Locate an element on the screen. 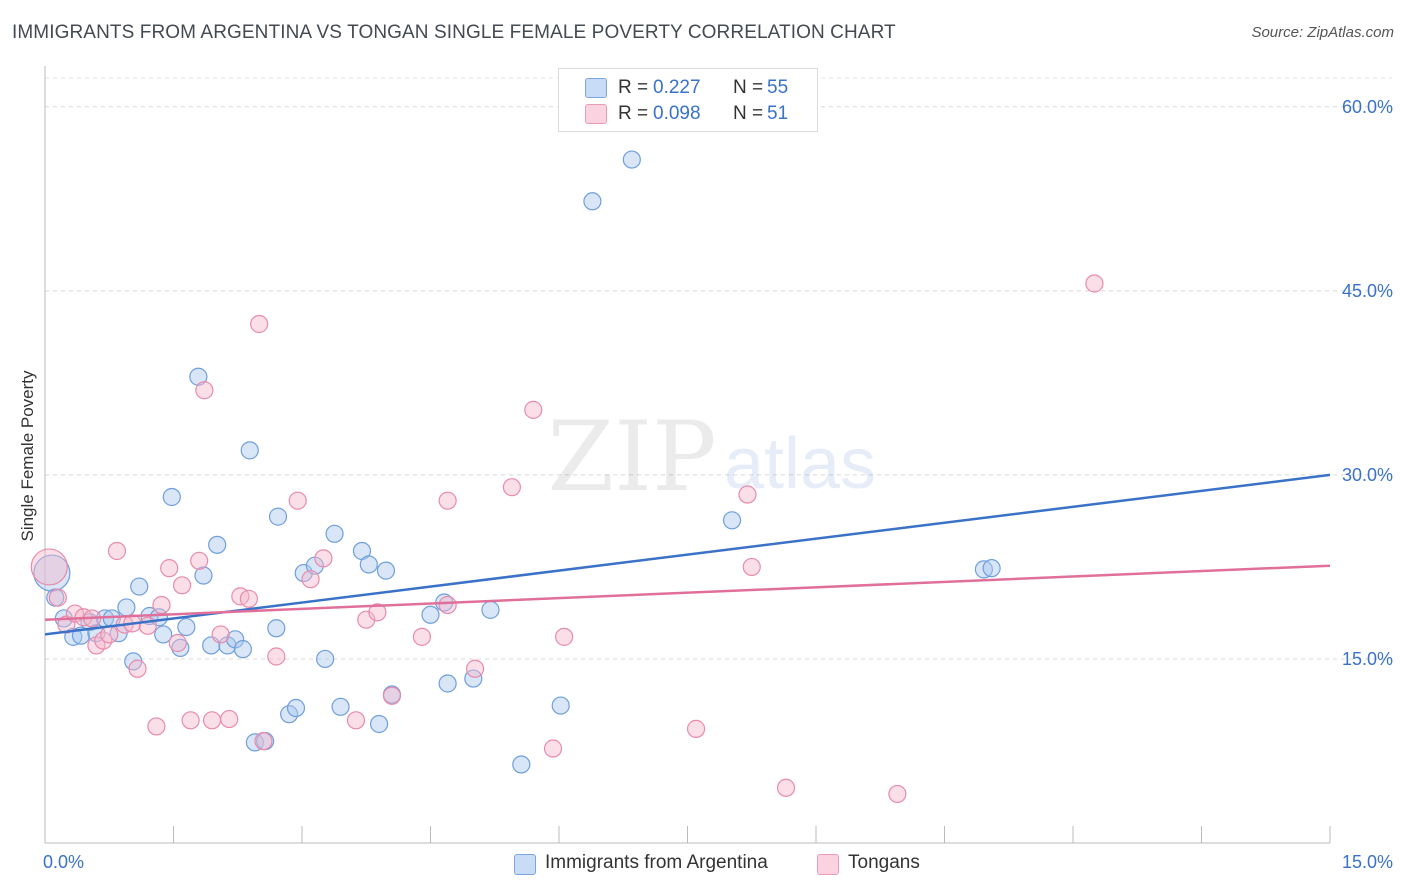 This screenshot has height=892, width=1406. trend-line-tongans is located at coordinates (687, 592).